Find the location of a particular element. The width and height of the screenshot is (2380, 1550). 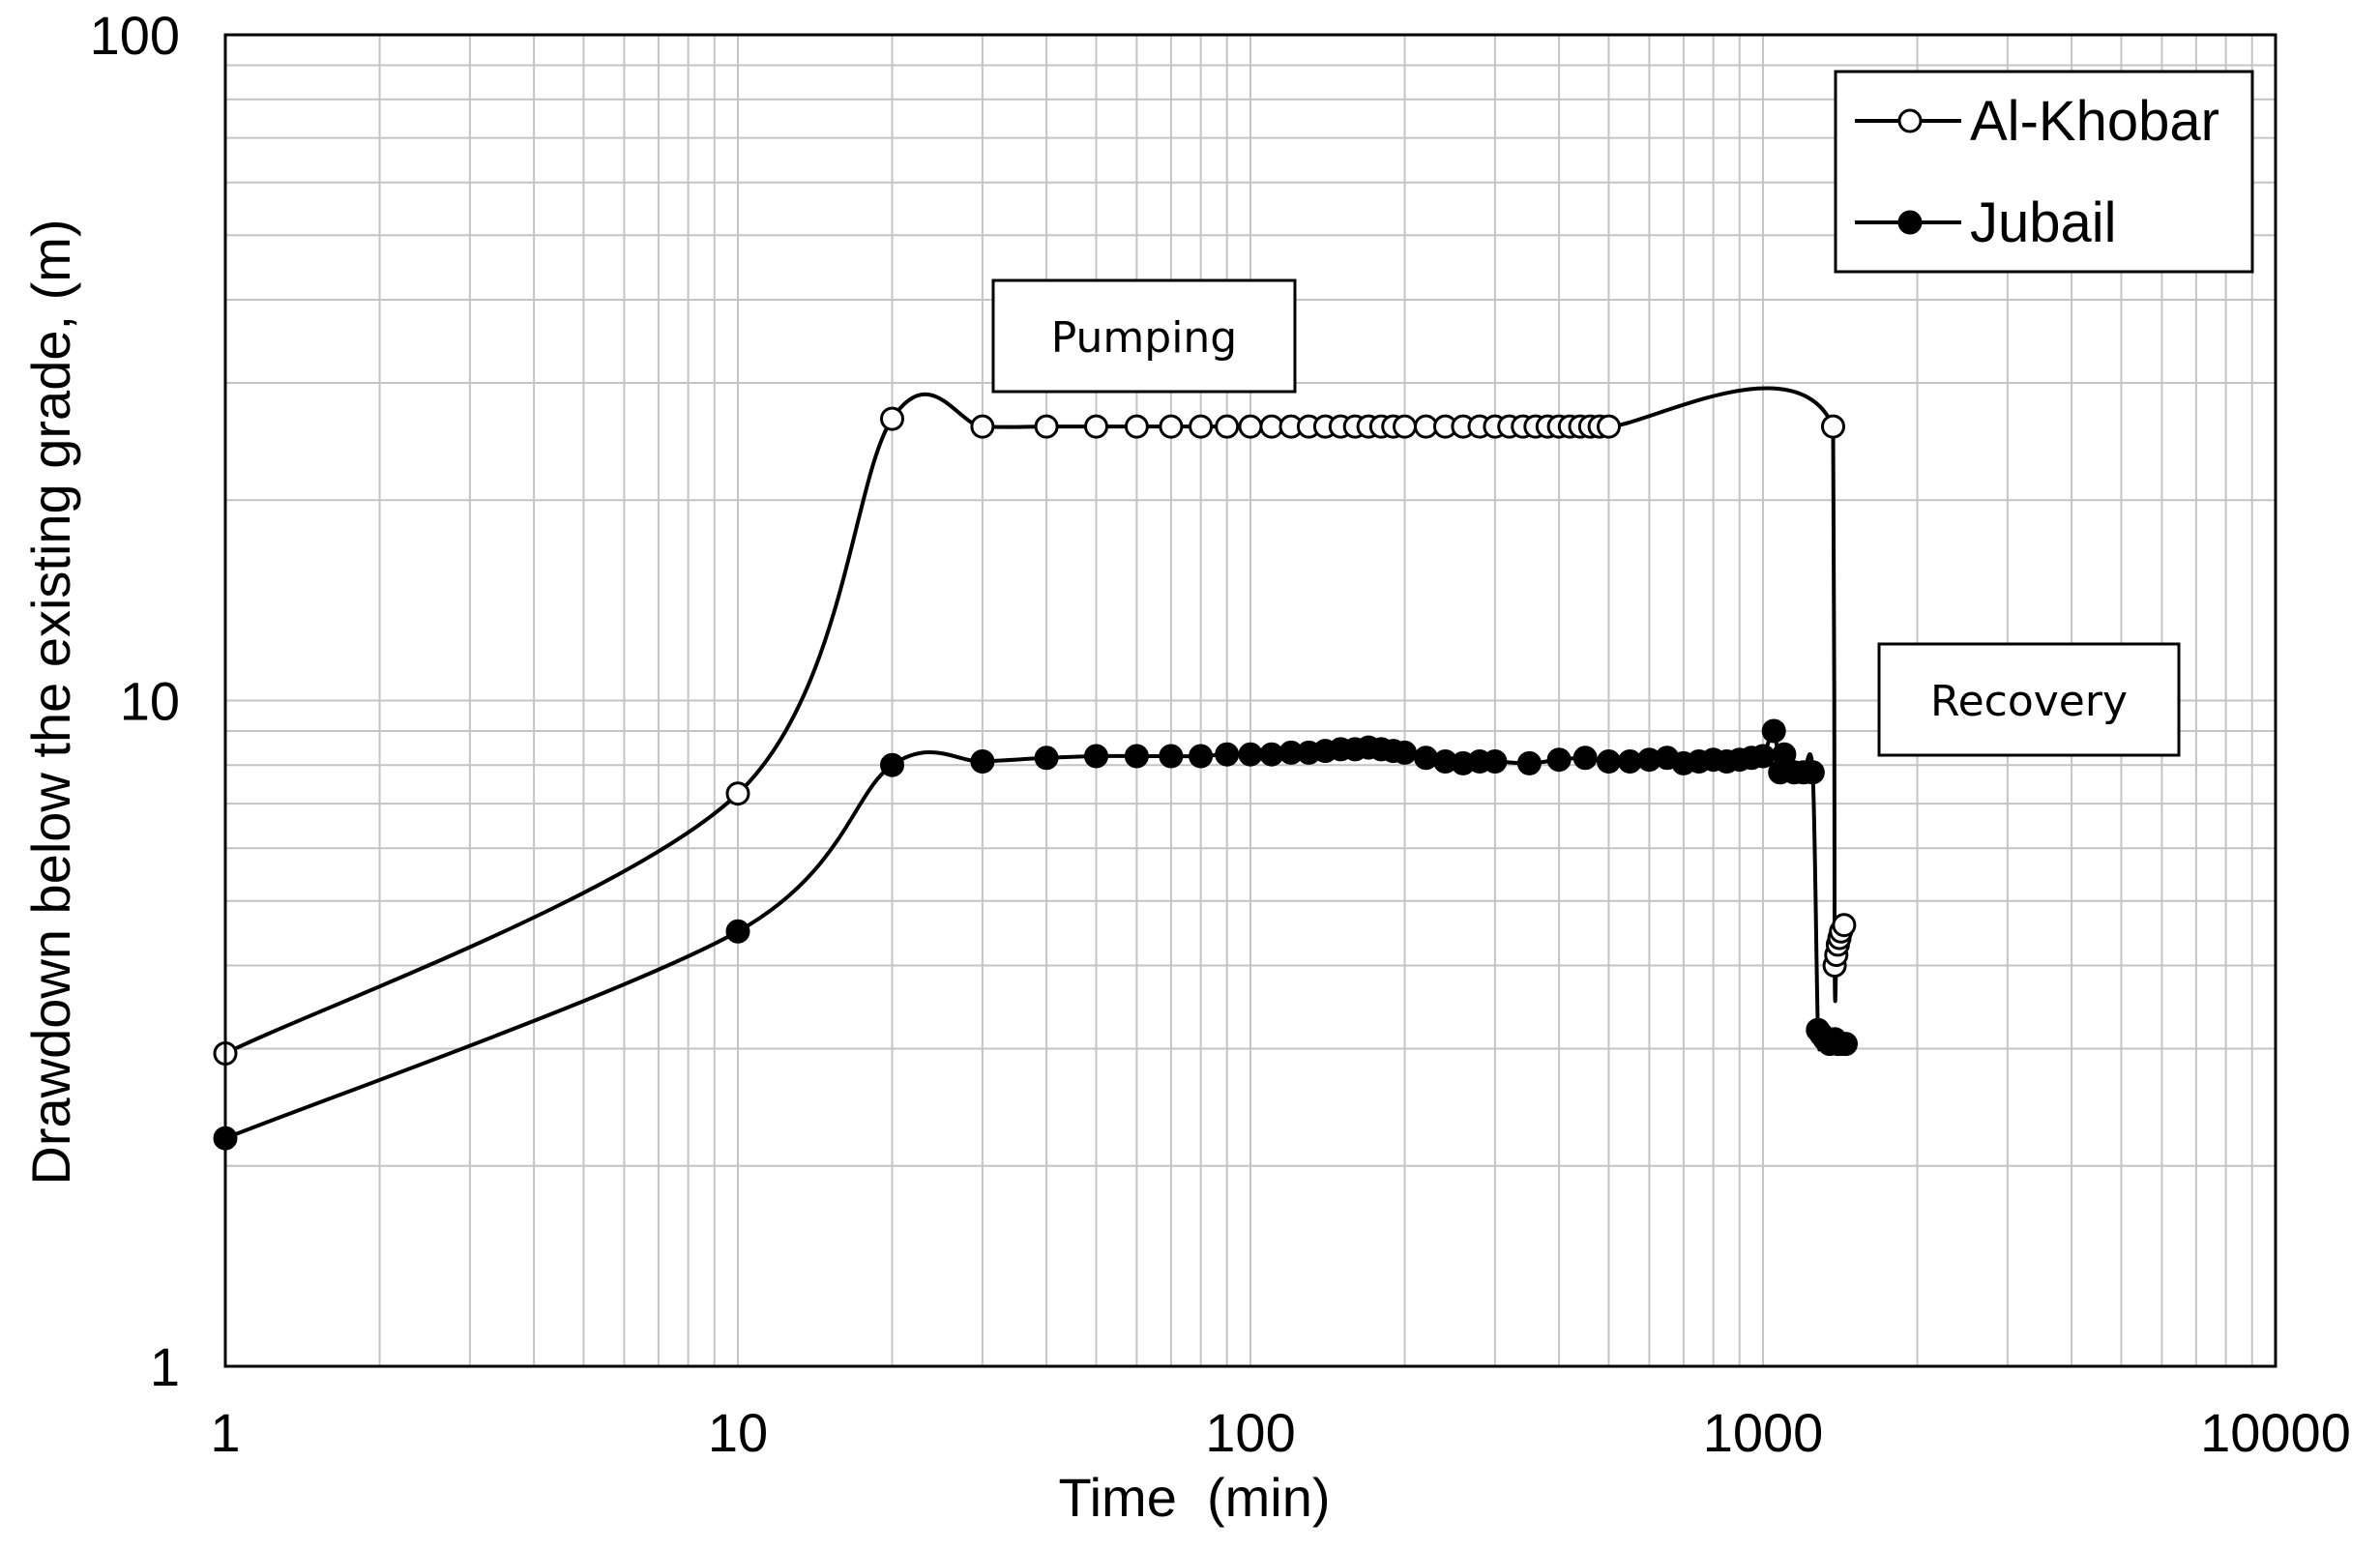

pumping-label: Pumping is located at coordinates (1144, 338).